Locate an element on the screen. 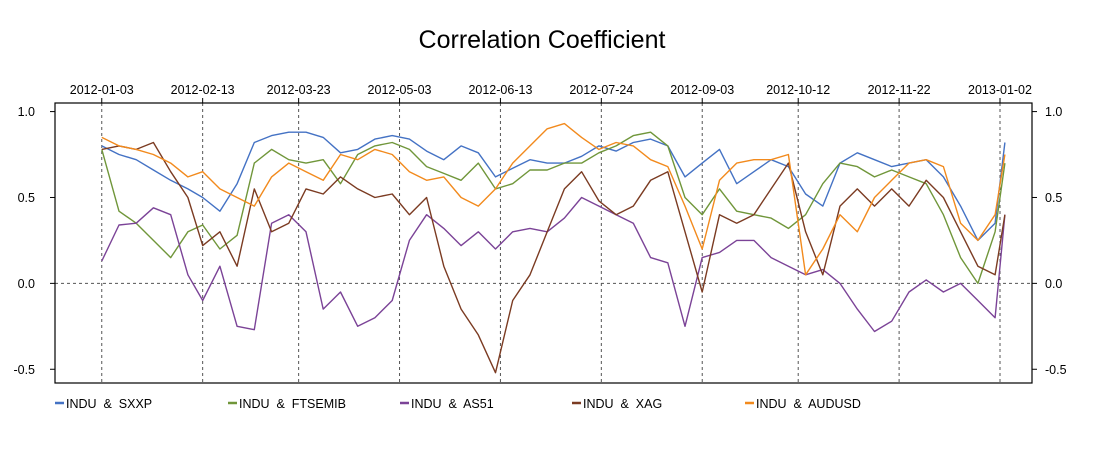  y-tick-label-right: 1.0 is located at coordinates (1053, 112).